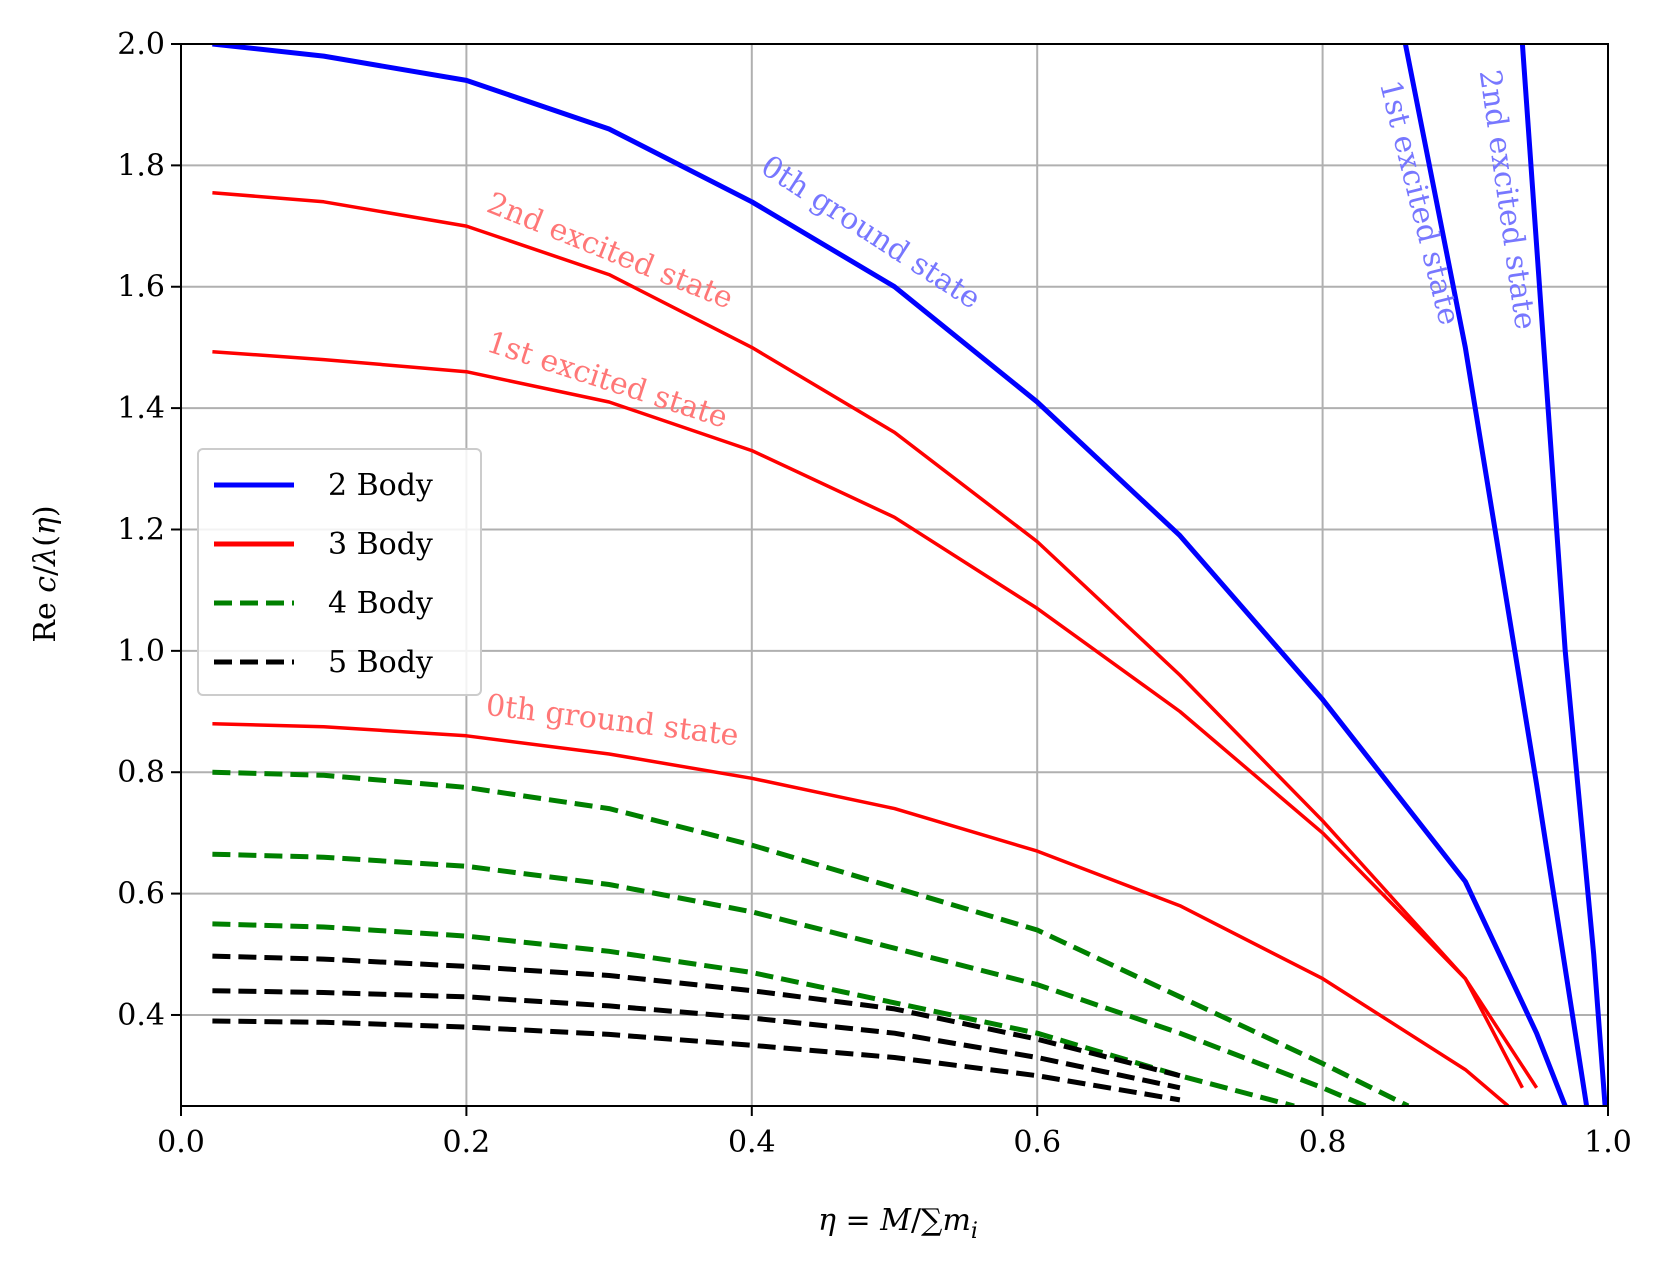  I want to click on x-tick-label: 0.4, so click(752, 1142).